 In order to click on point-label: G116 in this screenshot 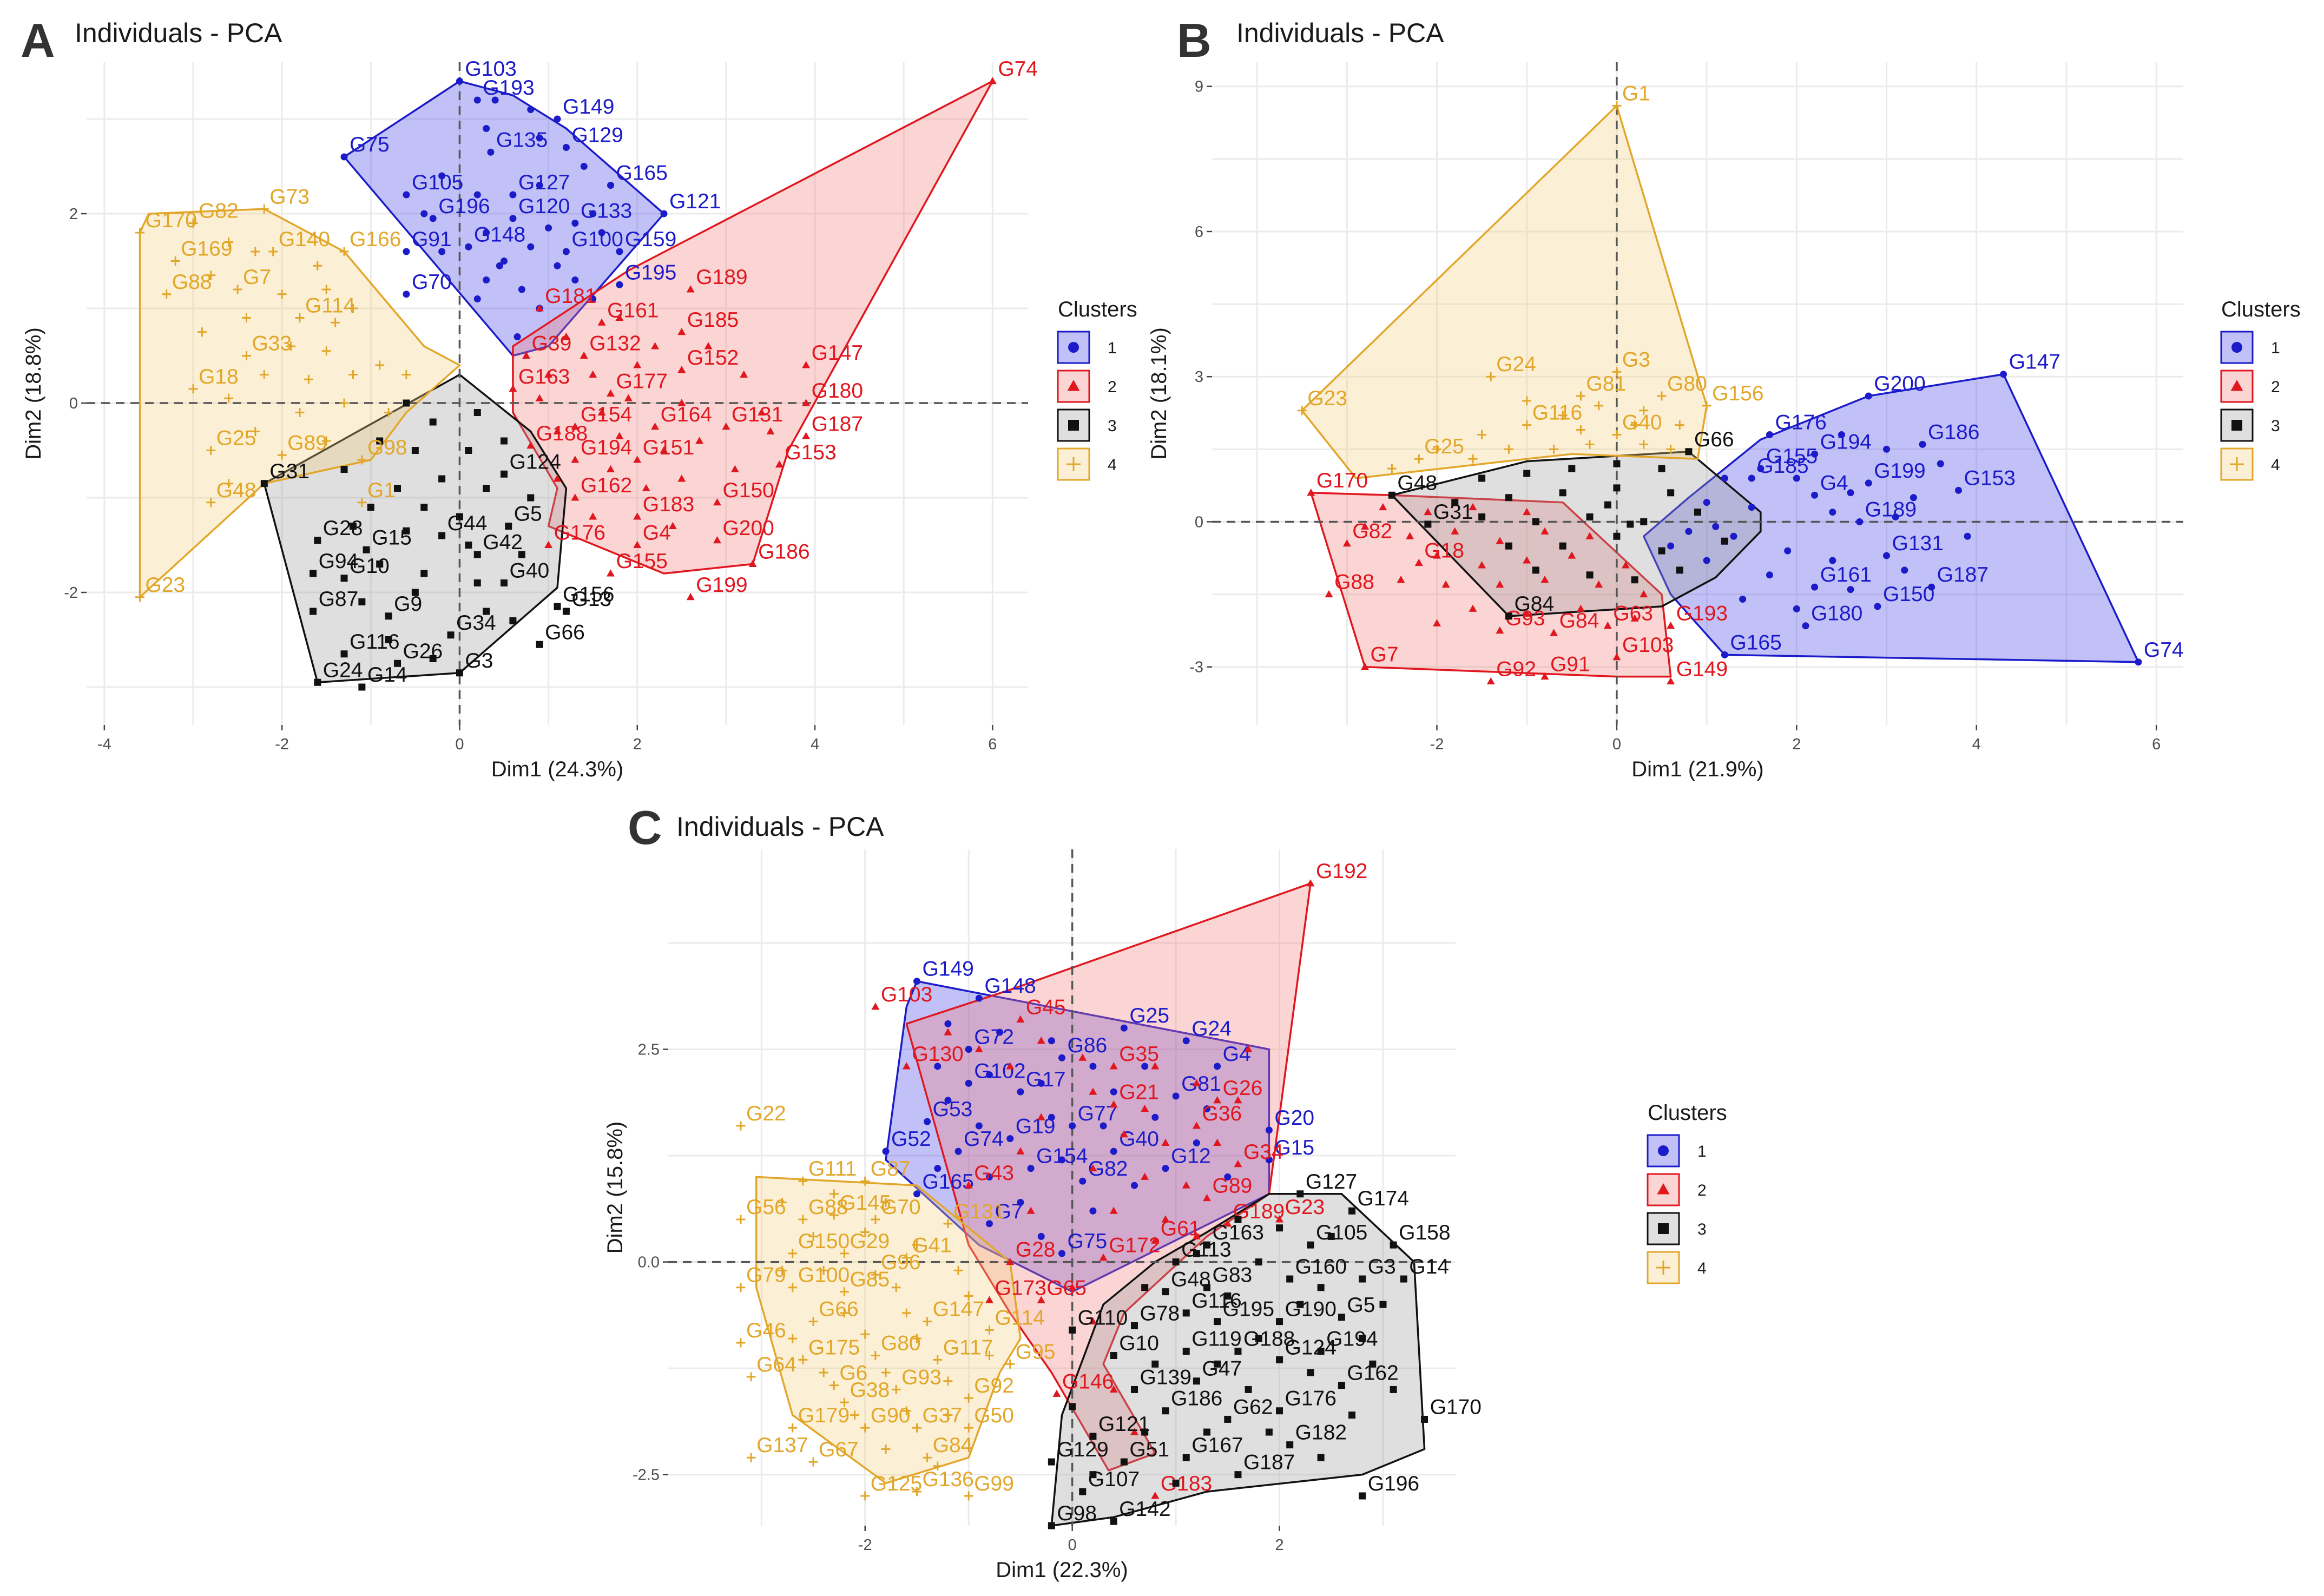, I will do `click(1557, 413)`.